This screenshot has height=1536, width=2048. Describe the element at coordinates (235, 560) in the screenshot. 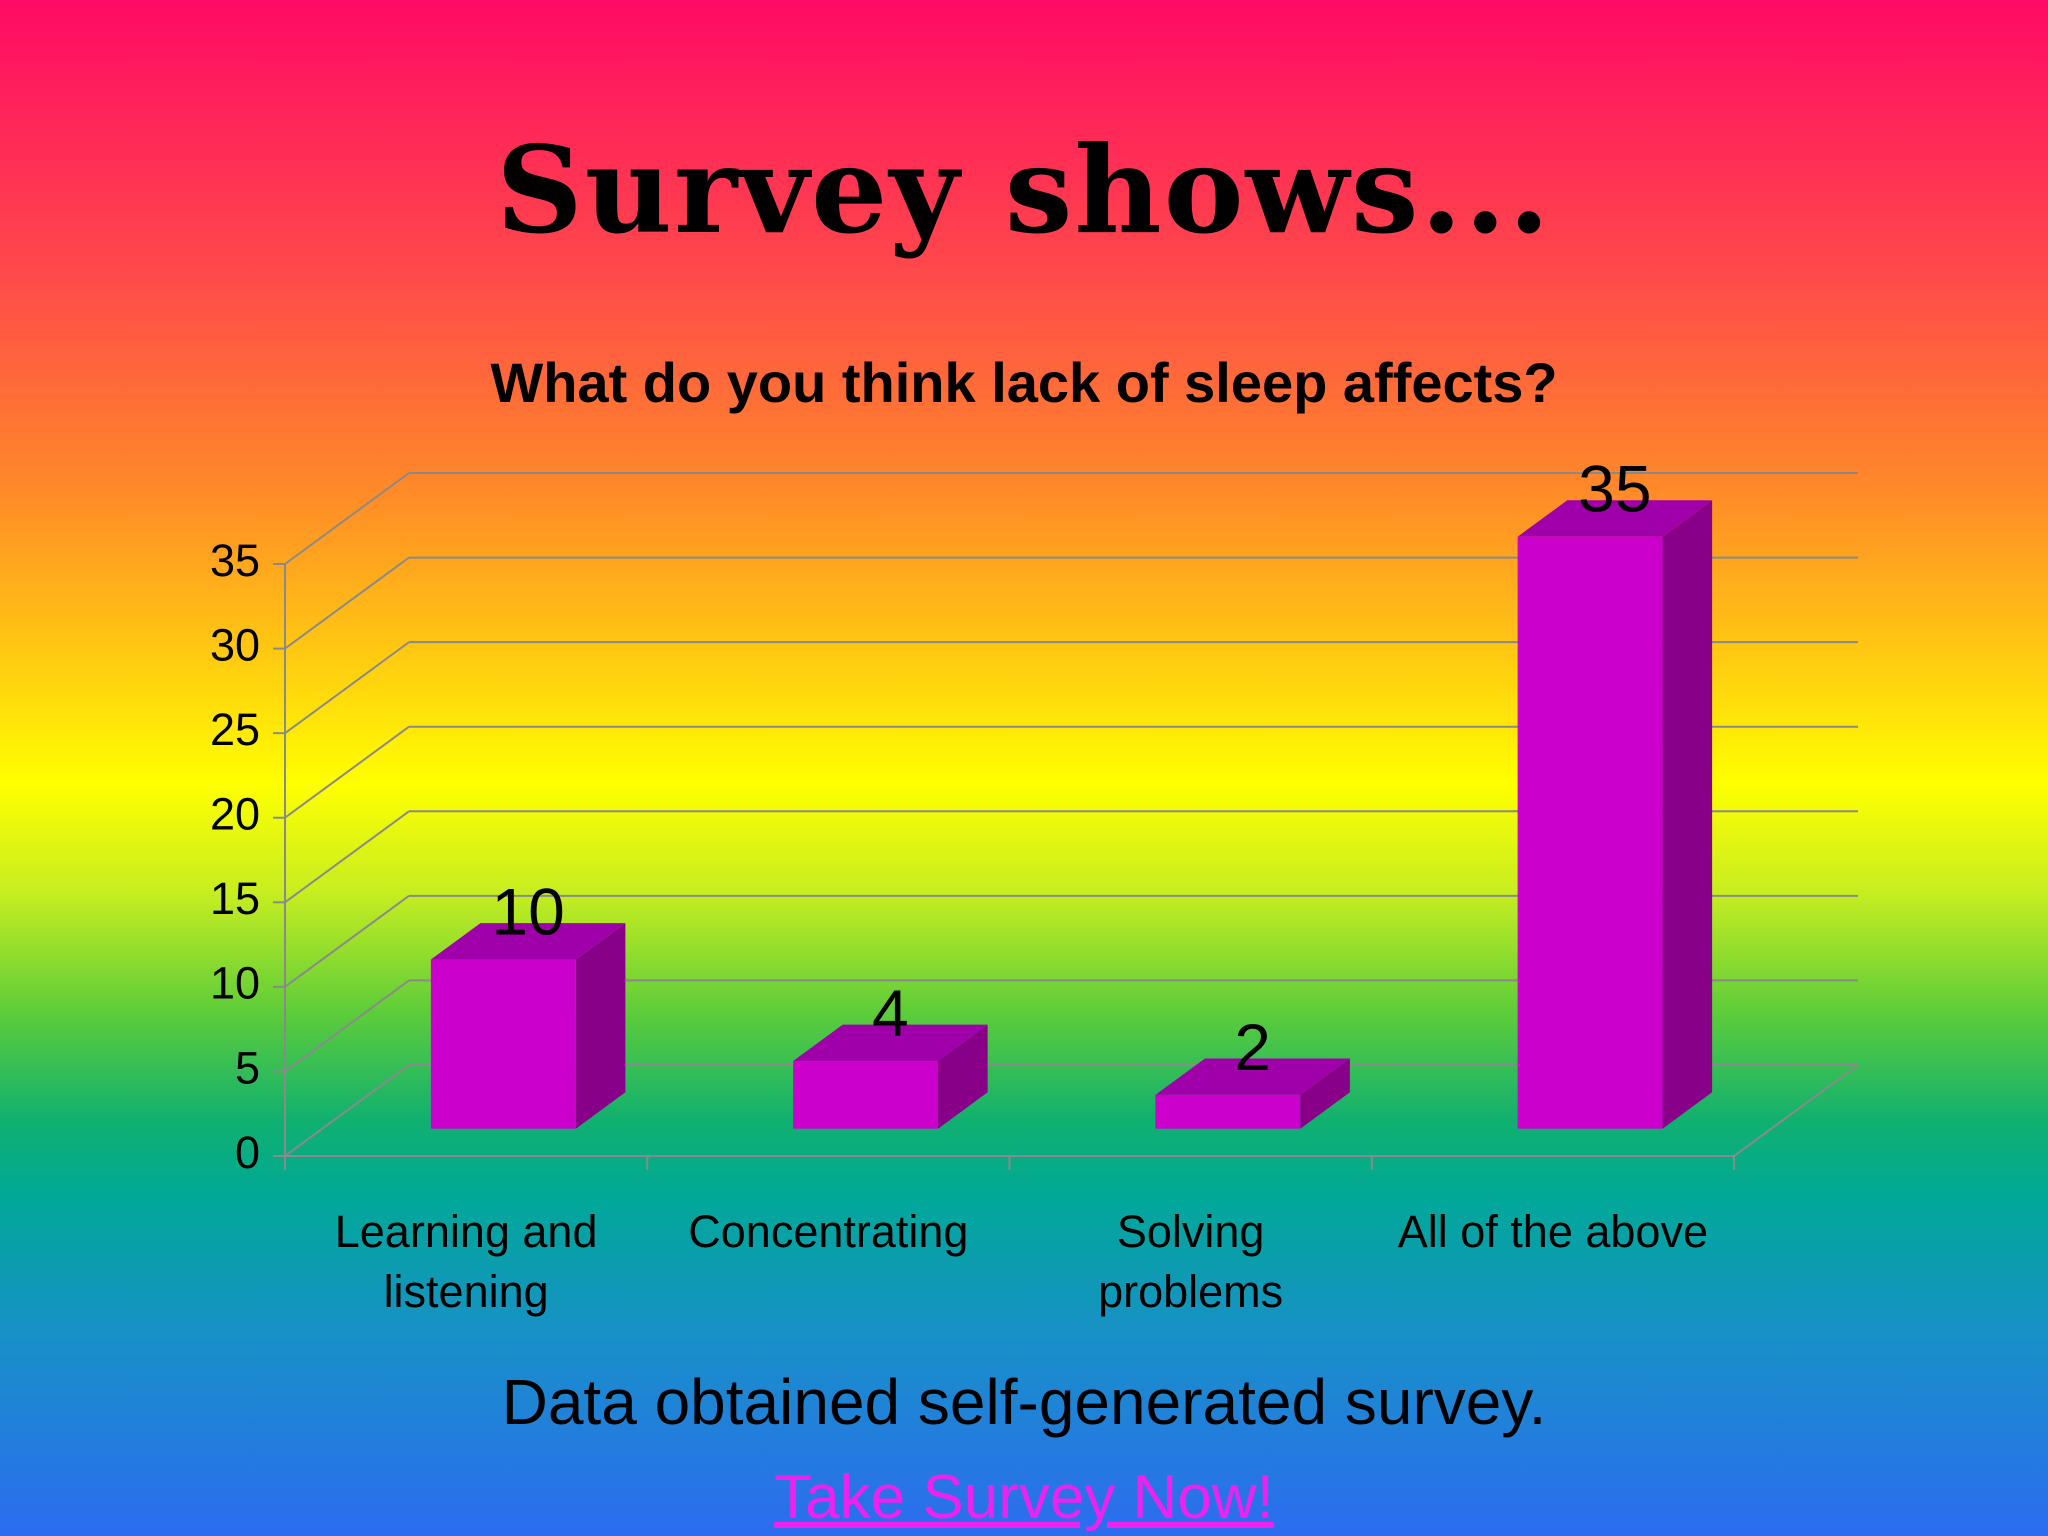

I see `y-tick-label: 35` at that location.